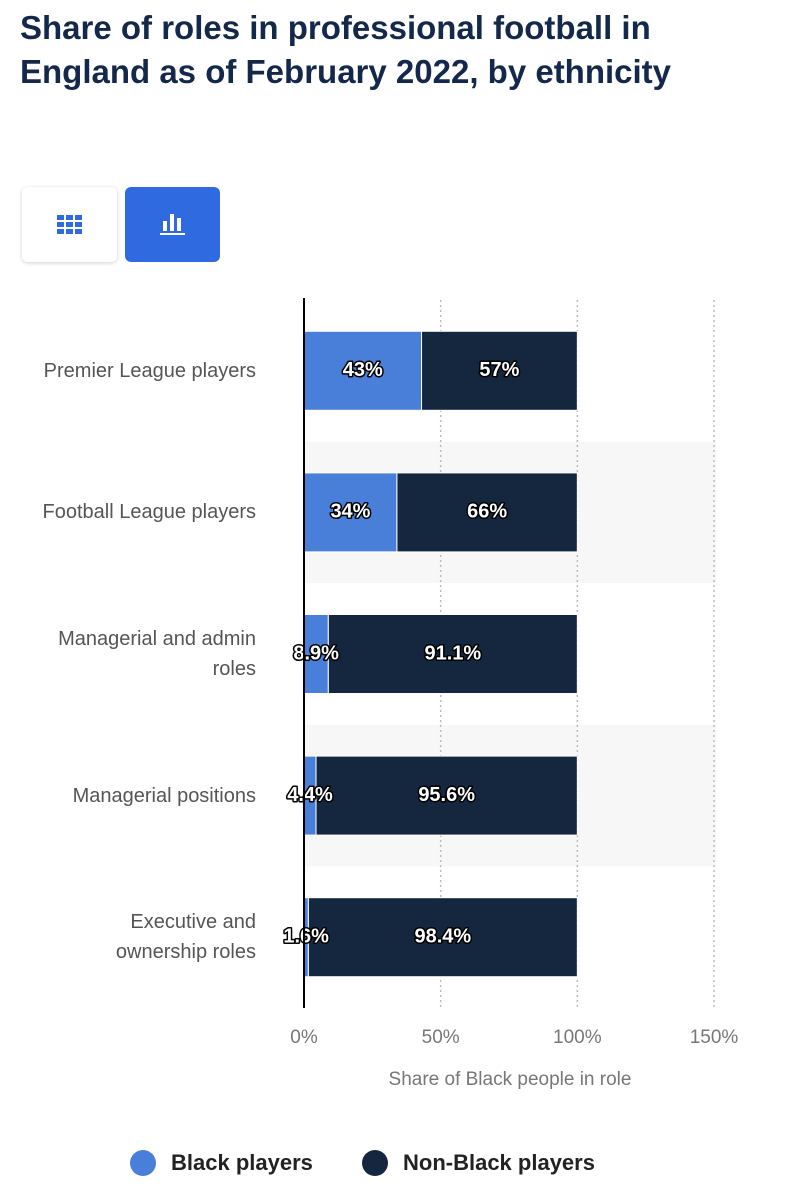  I want to click on x-tick-label: 100%, so click(577, 1037).